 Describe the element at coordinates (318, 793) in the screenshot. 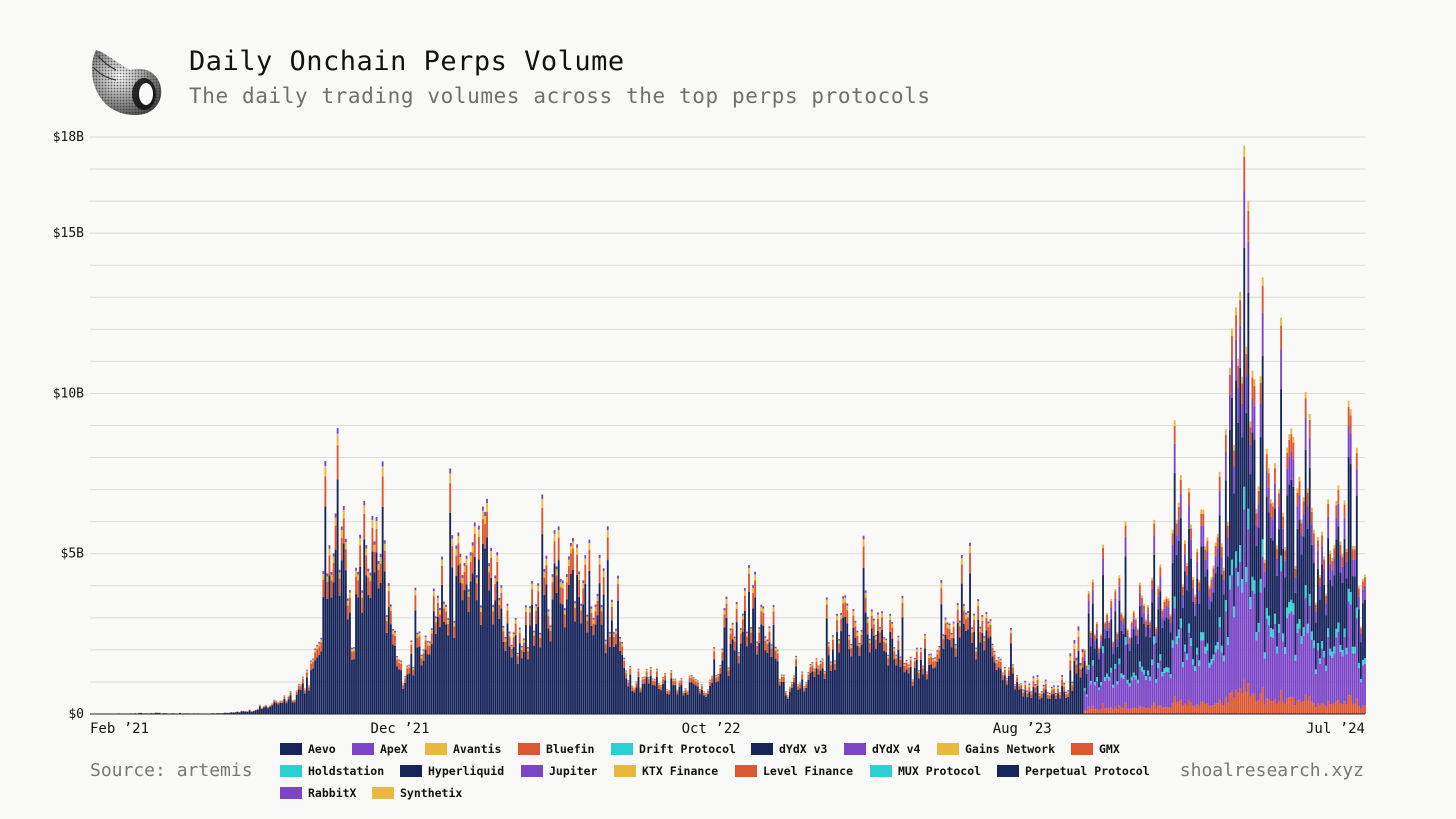

I see `legend-item: RabbitX` at that location.